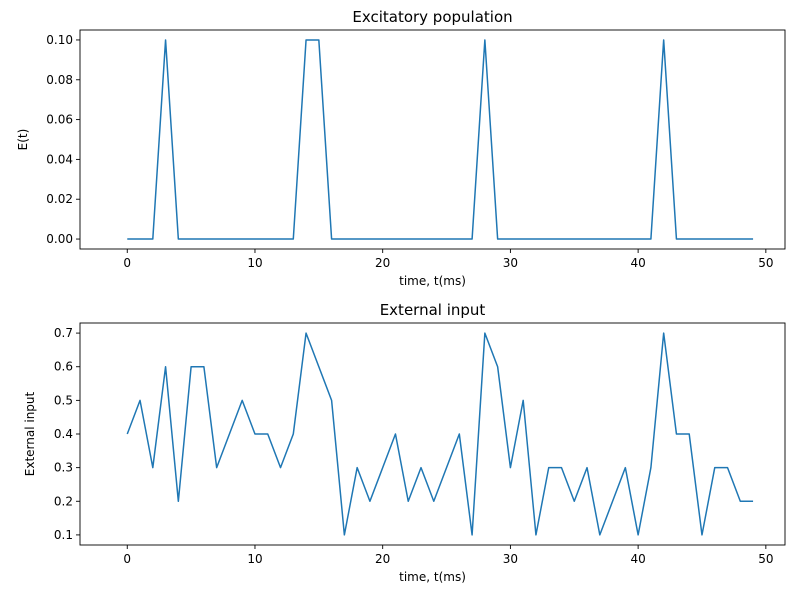 Image resolution: width=800 pixels, height=600 pixels. What do you see at coordinates (510, 263) in the screenshot?
I see `excitatory-population-xtick-label: 30` at bounding box center [510, 263].